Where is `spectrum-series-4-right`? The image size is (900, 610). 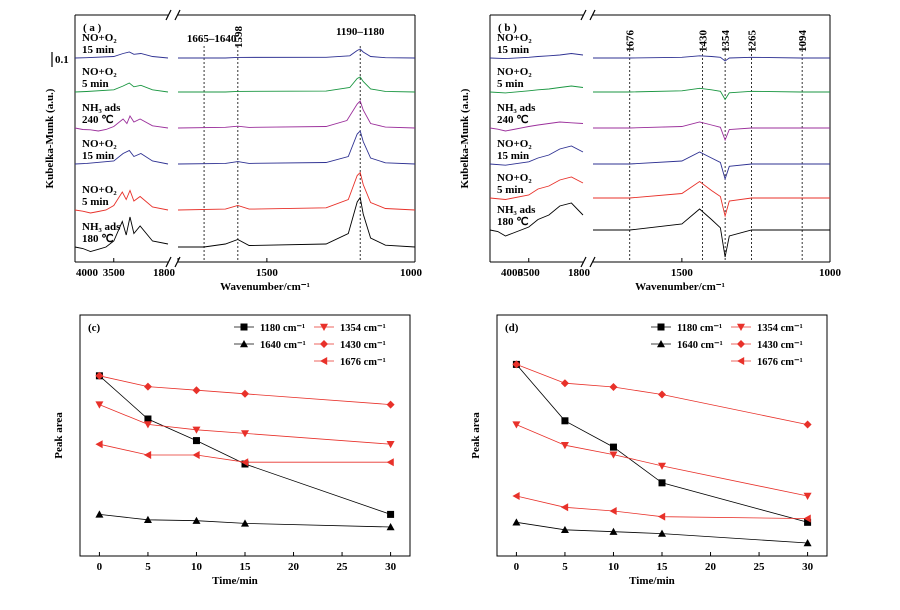 spectrum-series-4-right is located at coordinates (296, 191).